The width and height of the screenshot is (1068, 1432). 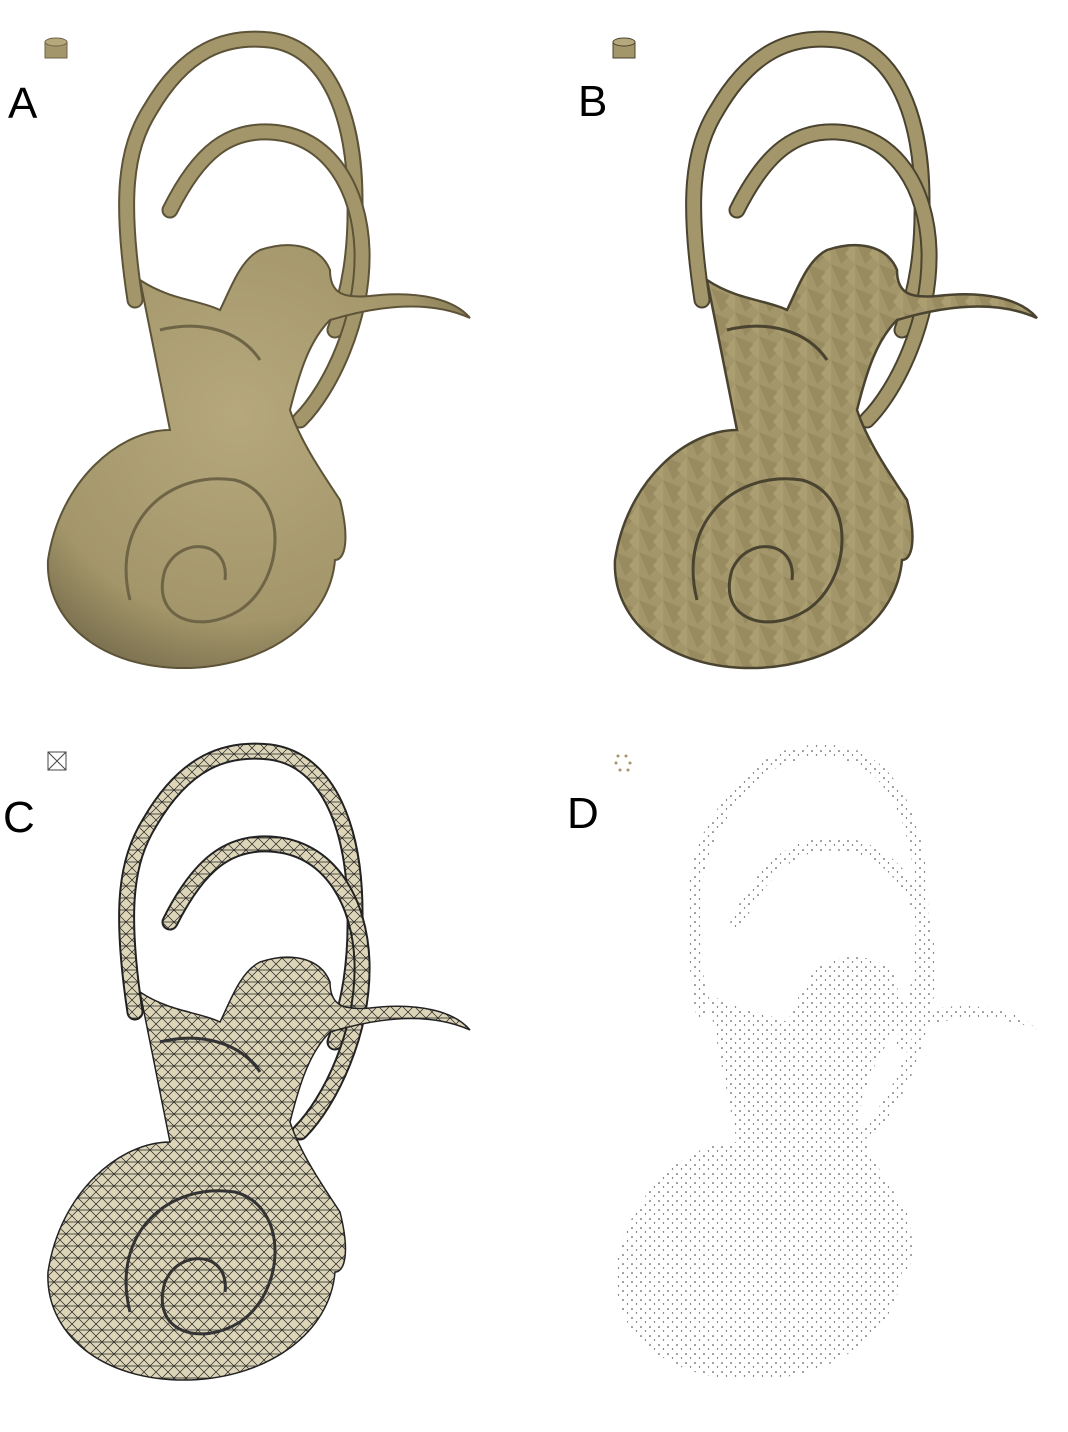 What do you see at coordinates (583, 813) in the screenshot?
I see `panel-label: D` at bounding box center [583, 813].